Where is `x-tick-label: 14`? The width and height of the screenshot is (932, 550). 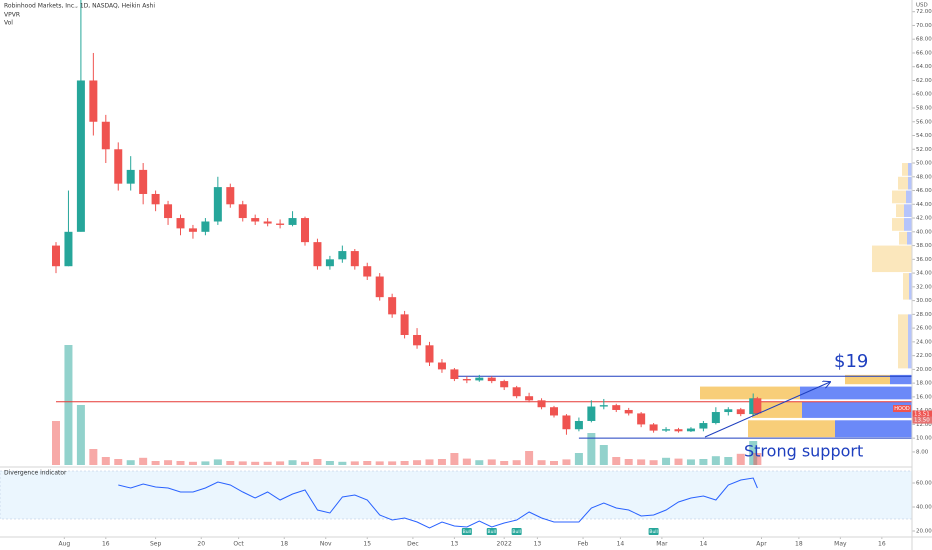
x-tick-label: 14 is located at coordinates (621, 544).